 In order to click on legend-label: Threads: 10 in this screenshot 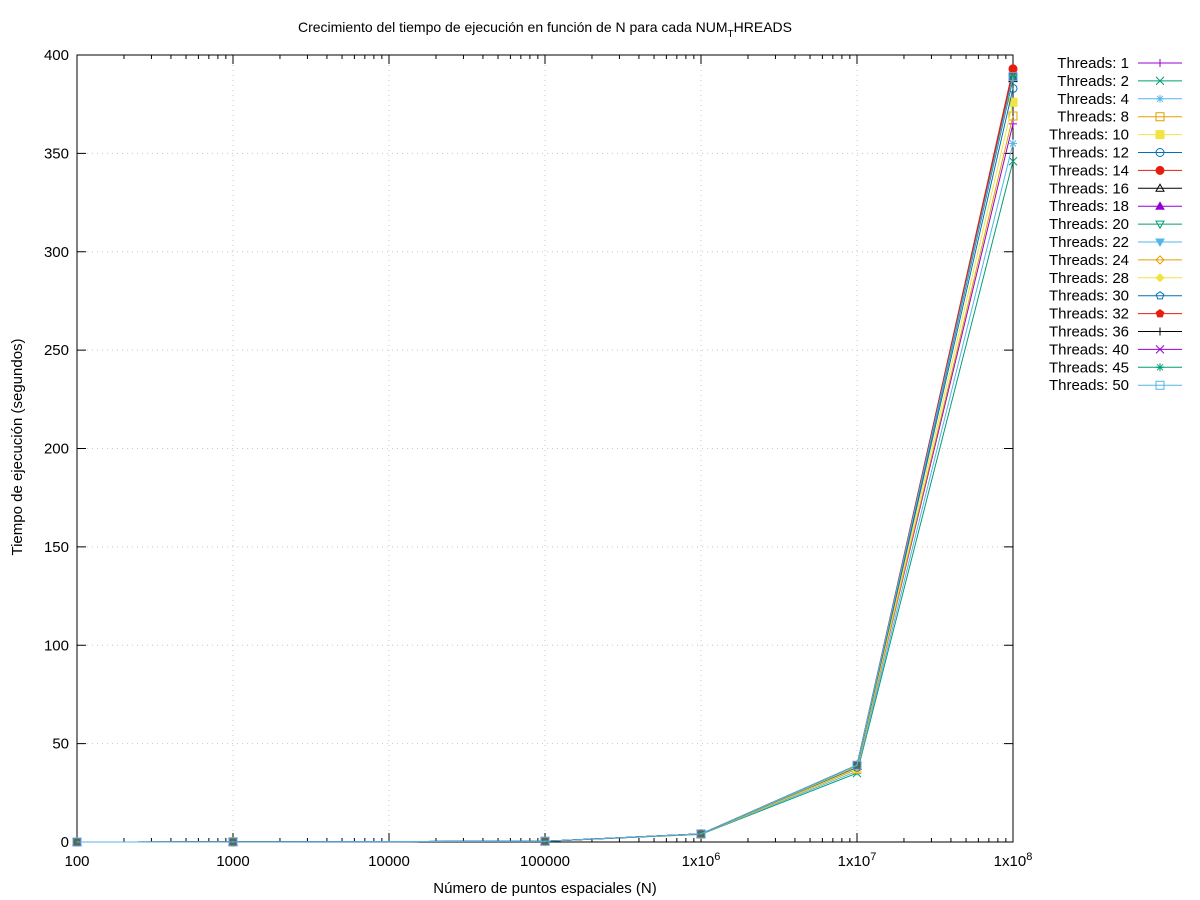, I will do `click(1089, 135)`.